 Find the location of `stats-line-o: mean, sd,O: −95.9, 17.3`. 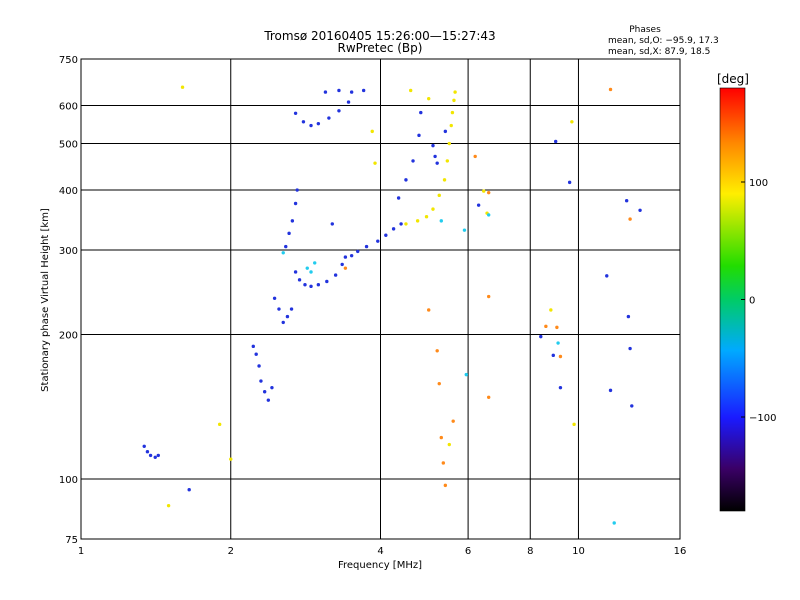

stats-line-o: mean, sd,O: −95.9, 17.3 is located at coordinates (663, 41).